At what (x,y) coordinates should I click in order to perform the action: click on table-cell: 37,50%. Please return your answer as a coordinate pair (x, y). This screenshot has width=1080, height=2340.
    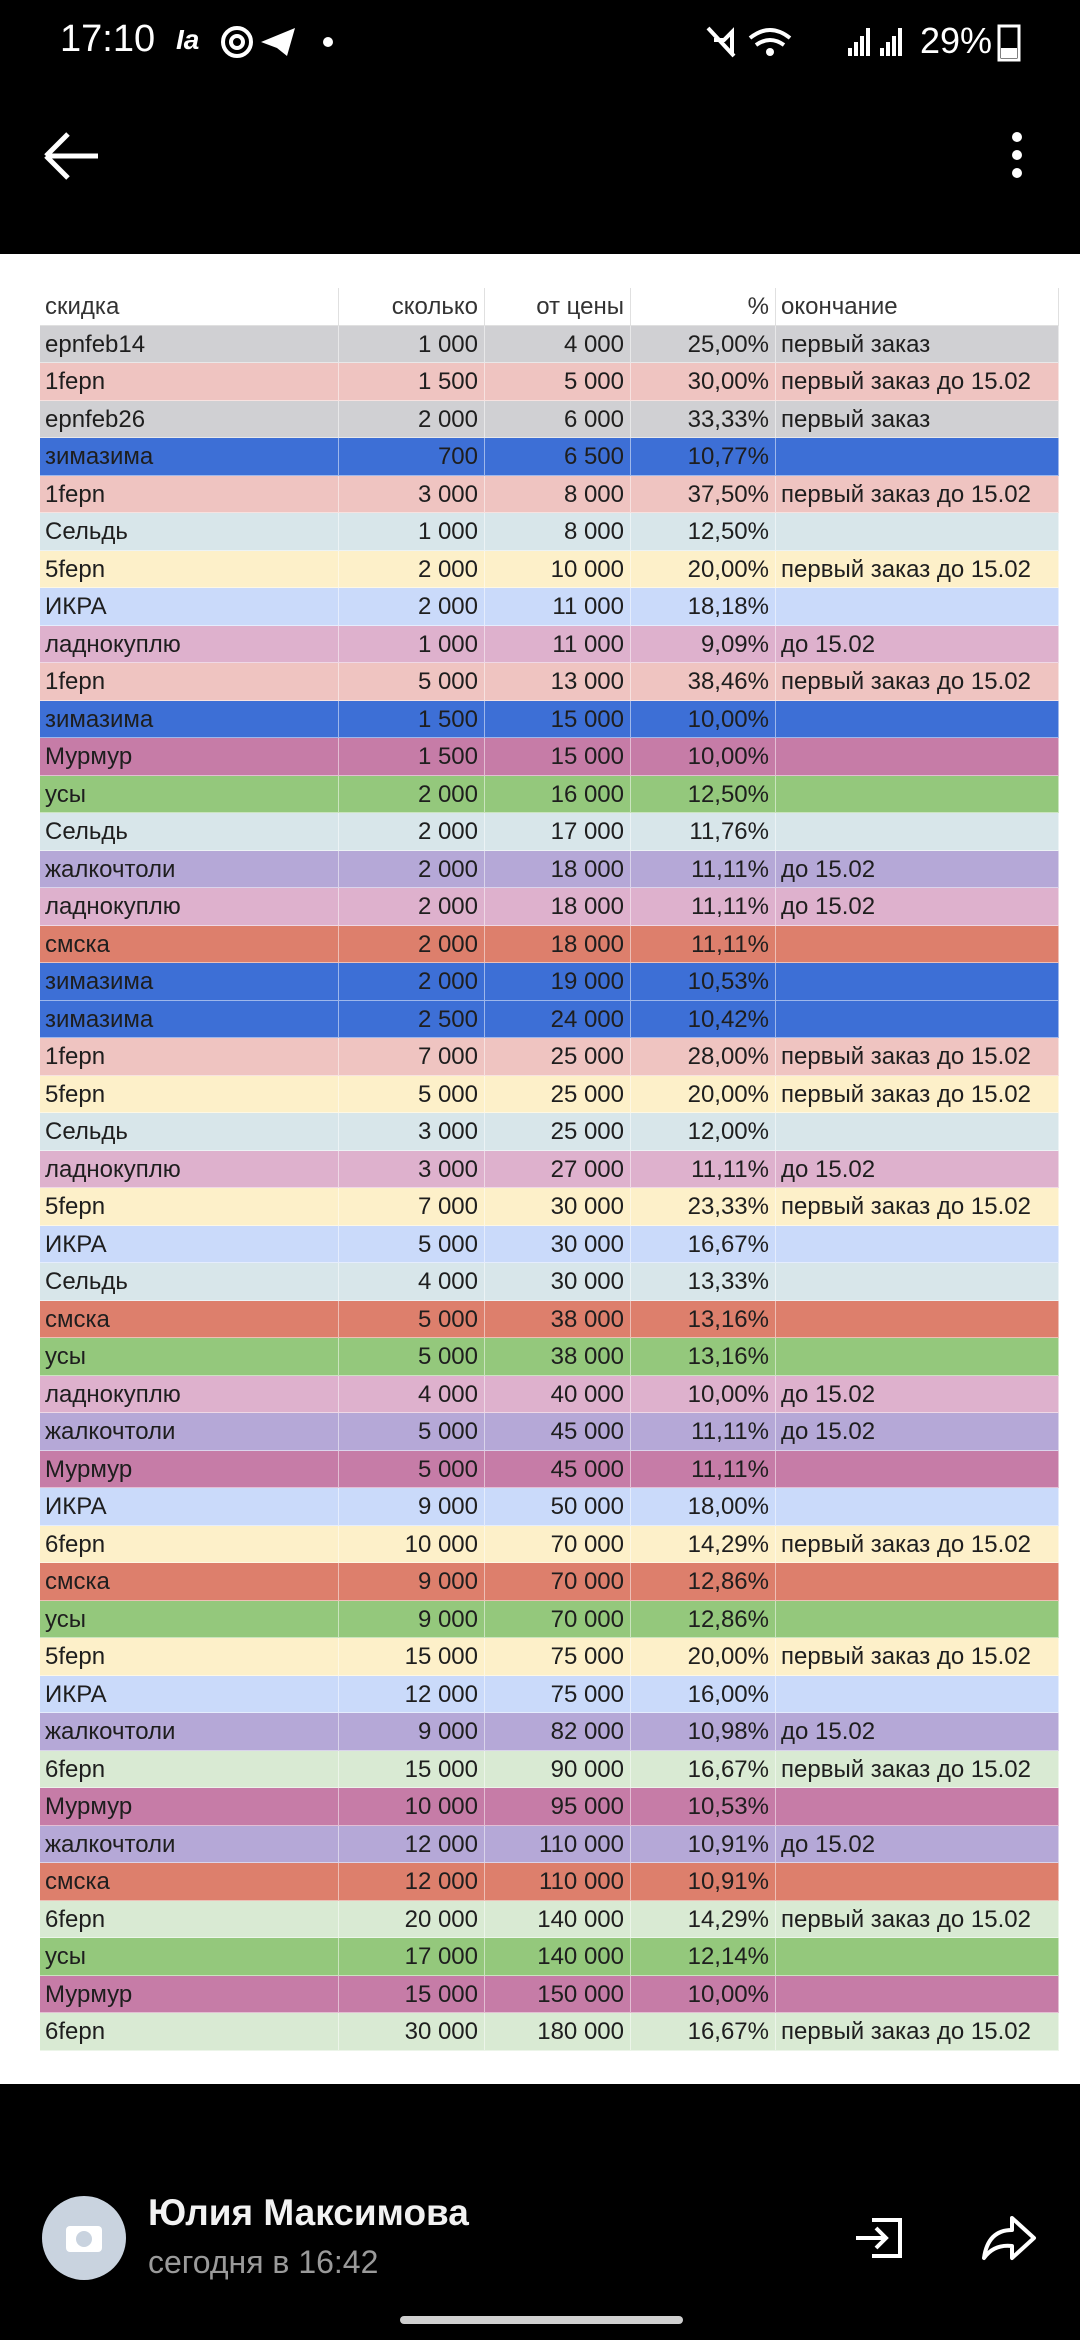
    Looking at the image, I should click on (703, 494).